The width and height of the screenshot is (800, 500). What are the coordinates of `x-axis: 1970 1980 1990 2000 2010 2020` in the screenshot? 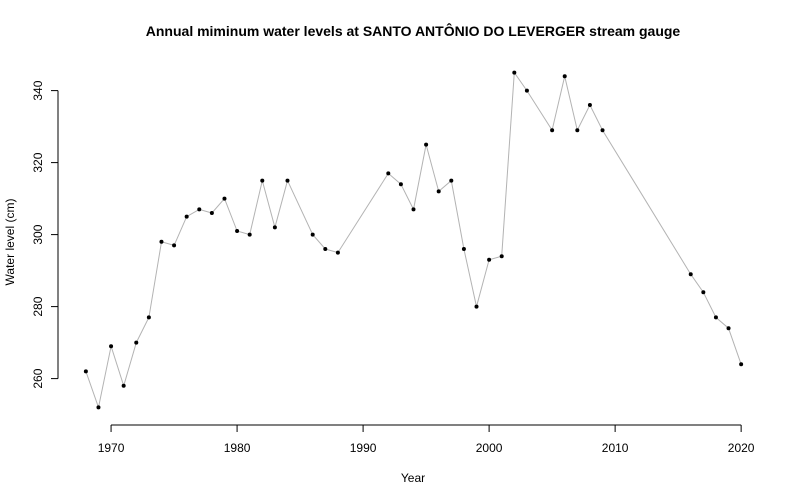 It's located at (426, 439).